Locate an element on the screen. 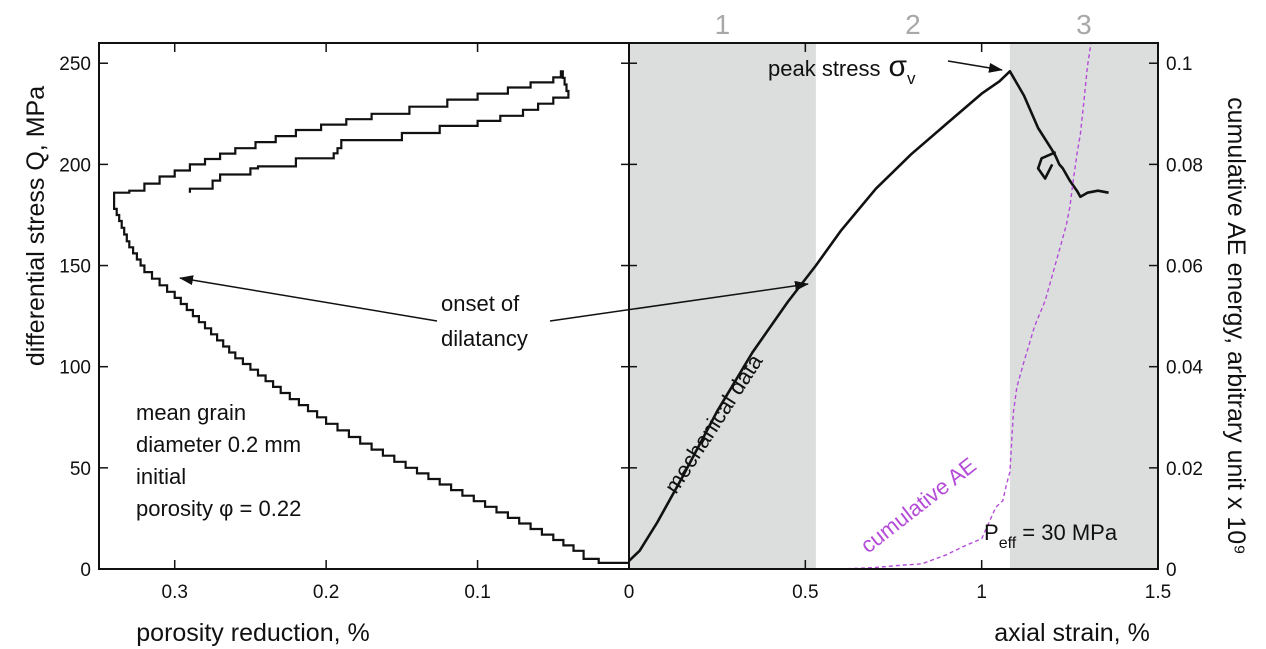 This screenshot has height=649, width=1266. right-y-tick-label: 0.02 is located at coordinates (1184, 469).